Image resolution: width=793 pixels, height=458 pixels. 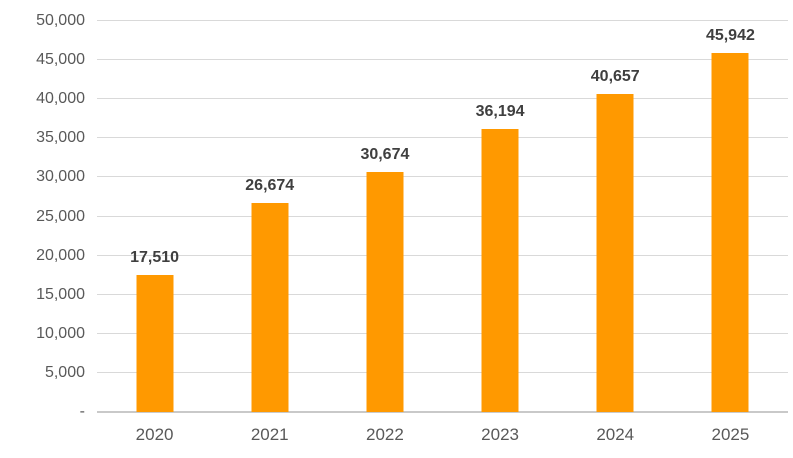 I want to click on bar-slot: 17,510, so click(x=154, y=216).